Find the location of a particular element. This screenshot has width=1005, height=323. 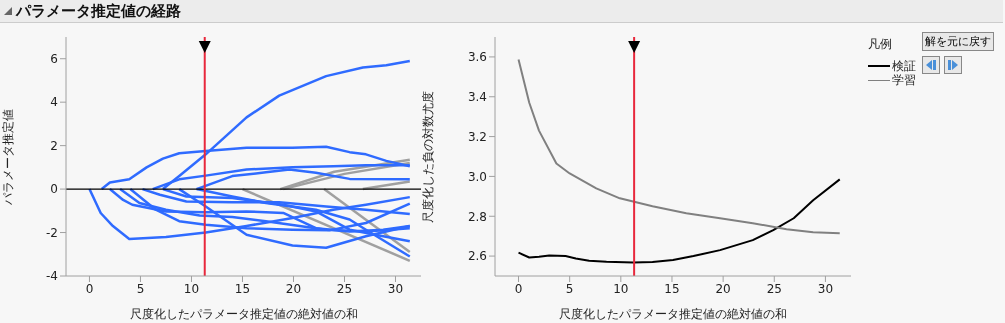

y-axis-title: パラメータ推定値 is located at coordinates (8, 157).